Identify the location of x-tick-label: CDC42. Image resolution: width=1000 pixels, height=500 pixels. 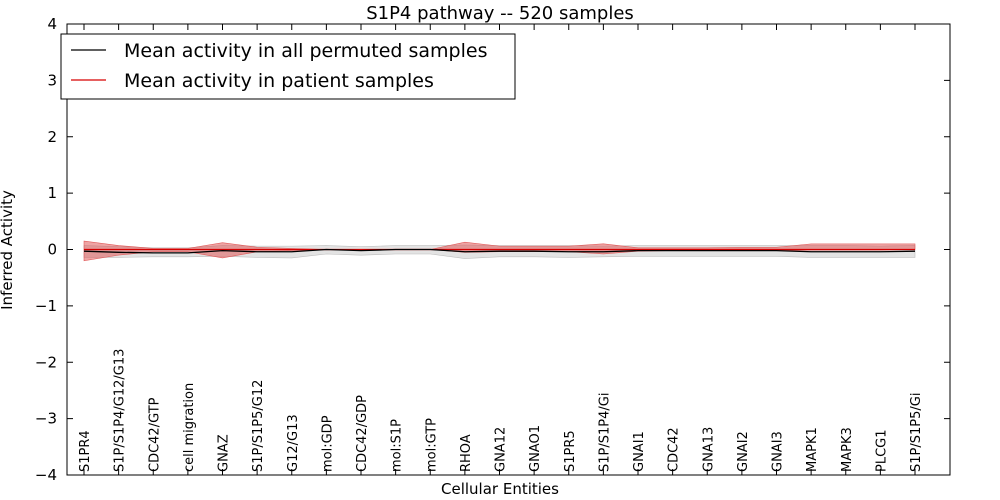
(674, 449).